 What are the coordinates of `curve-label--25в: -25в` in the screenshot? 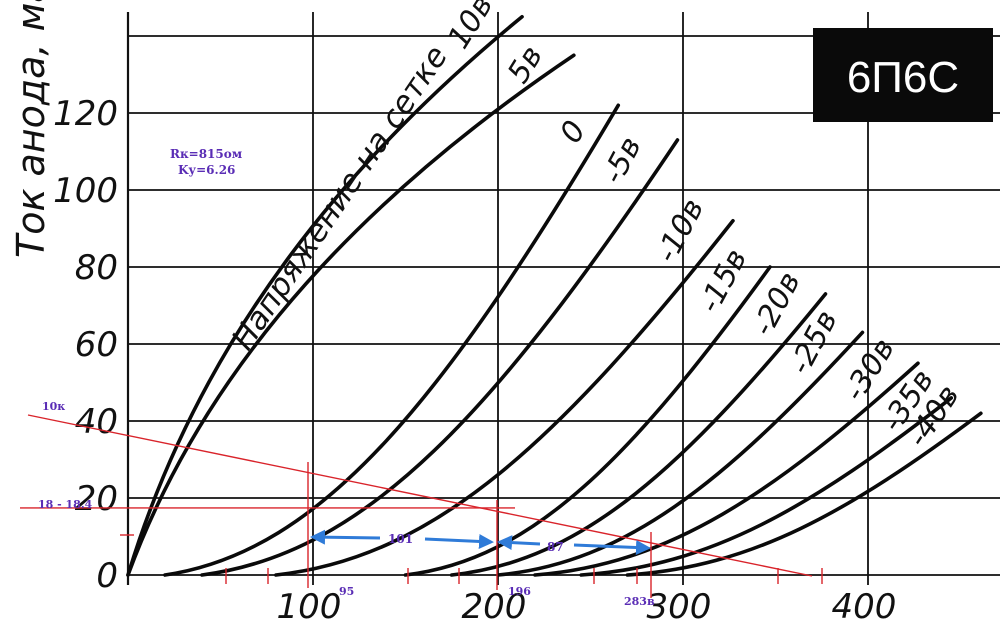 It's located at (814, 342).